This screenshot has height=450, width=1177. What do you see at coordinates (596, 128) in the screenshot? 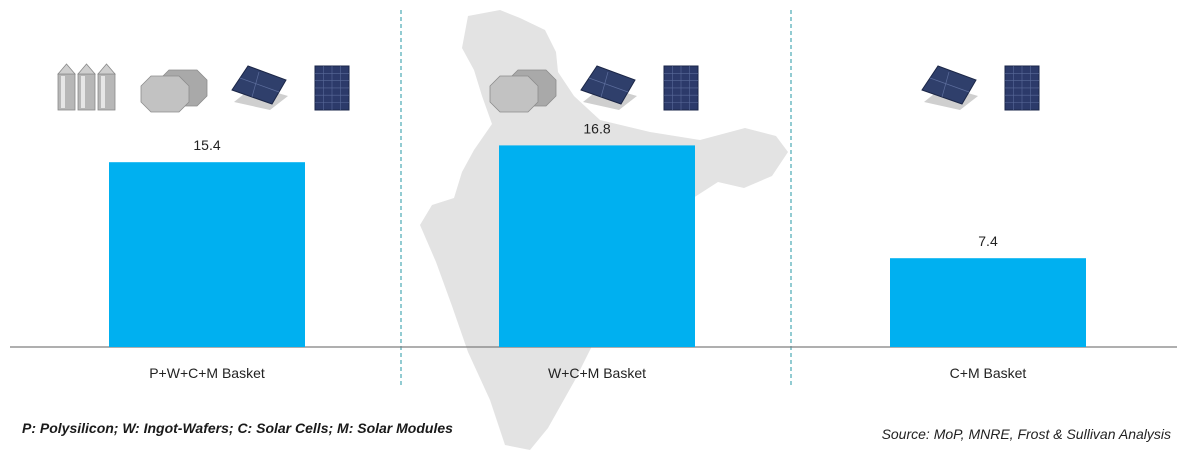
I see `bar-value-label: 16.8` at bounding box center [596, 128].